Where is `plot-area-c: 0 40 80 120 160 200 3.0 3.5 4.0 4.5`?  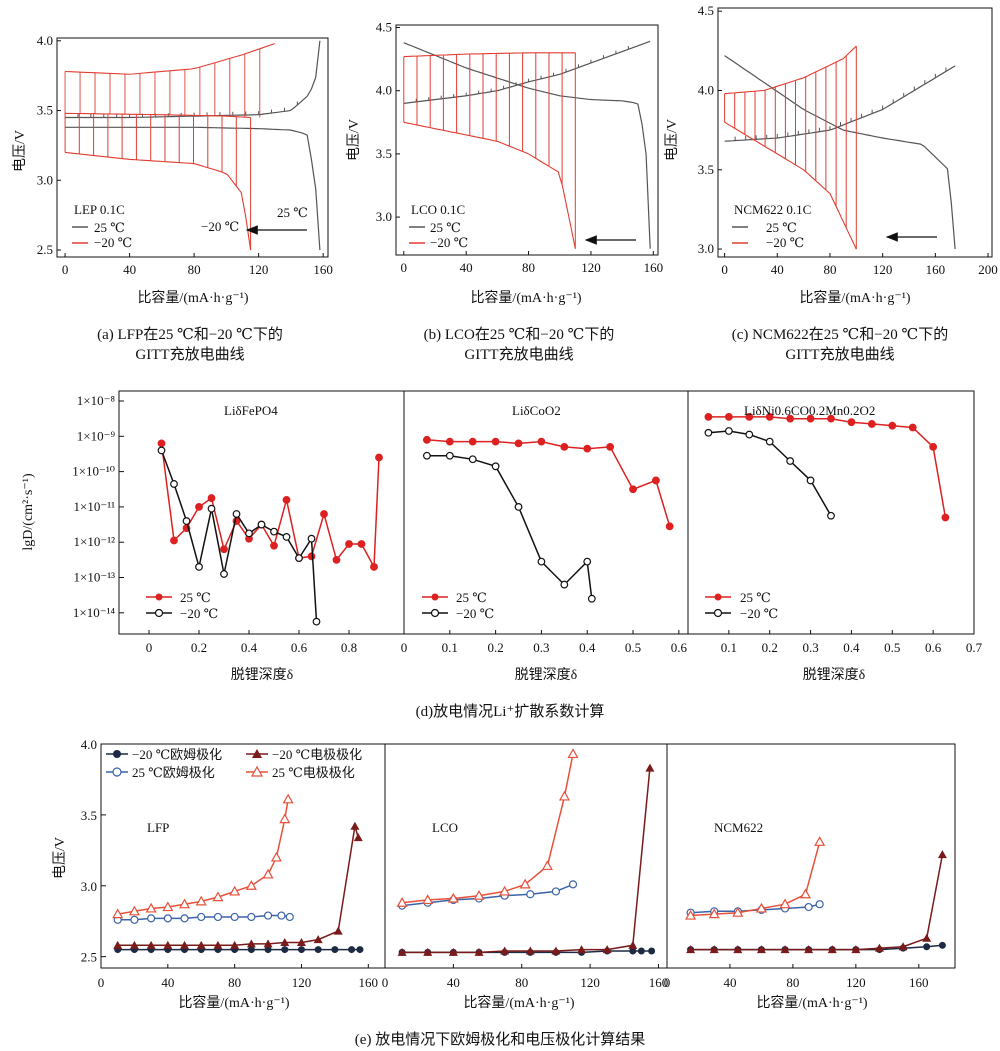 plot-area-c: 0 40 80 120 160 200 3.0 3.5 4.0 4.5 is located at coordinates (848, 140).